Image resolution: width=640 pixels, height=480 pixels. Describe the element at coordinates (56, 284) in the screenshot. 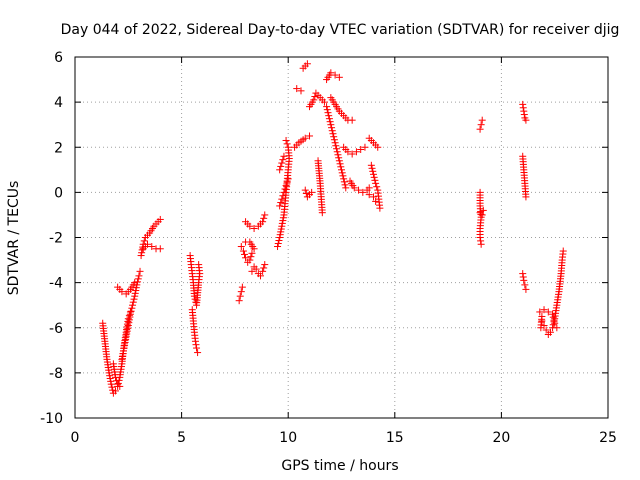

I see `y-tick-label: -4` at that location.